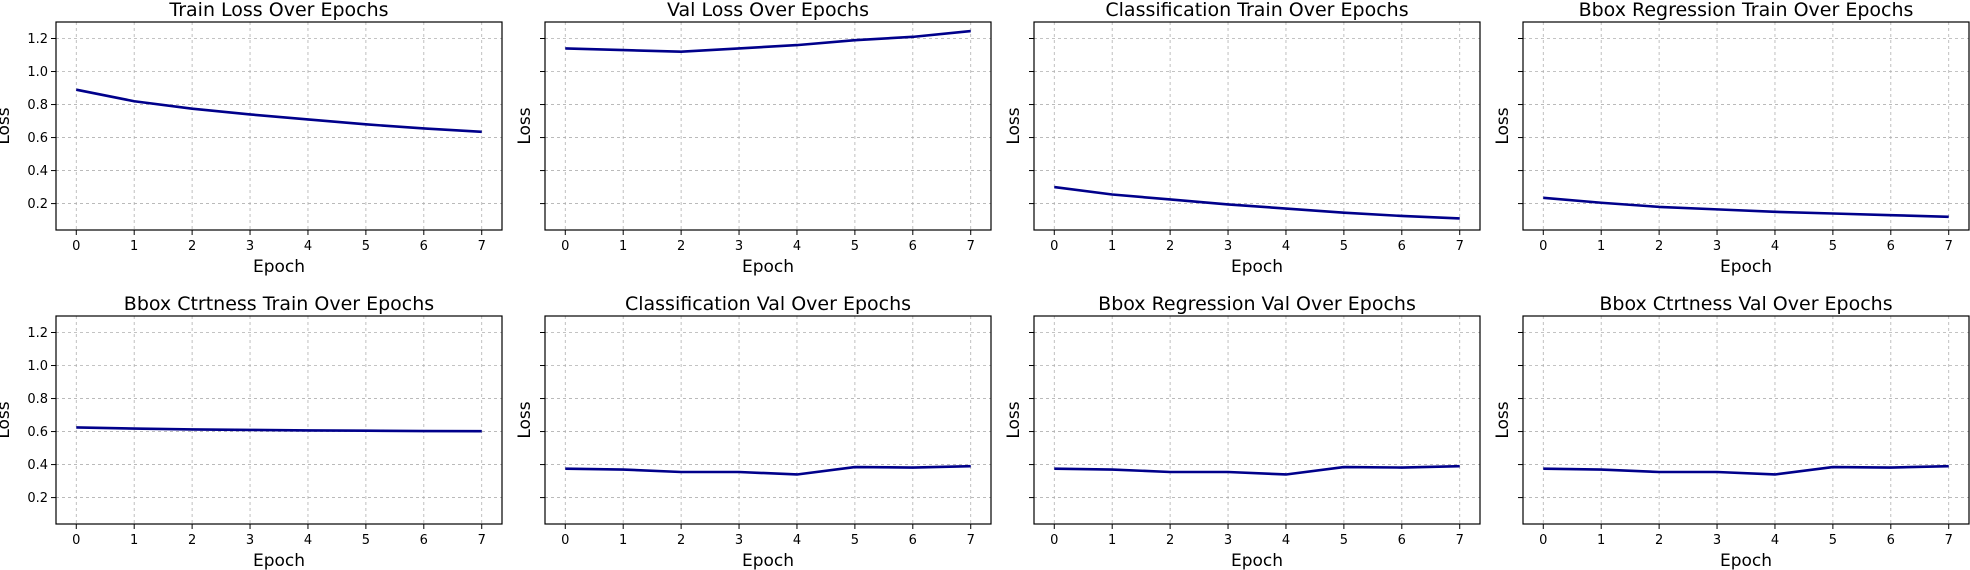 The width and height of the screenshot is (1970, 570). I want to click on chart-title: Bbox Regression Val Over Epochs, so click(1257, 304).